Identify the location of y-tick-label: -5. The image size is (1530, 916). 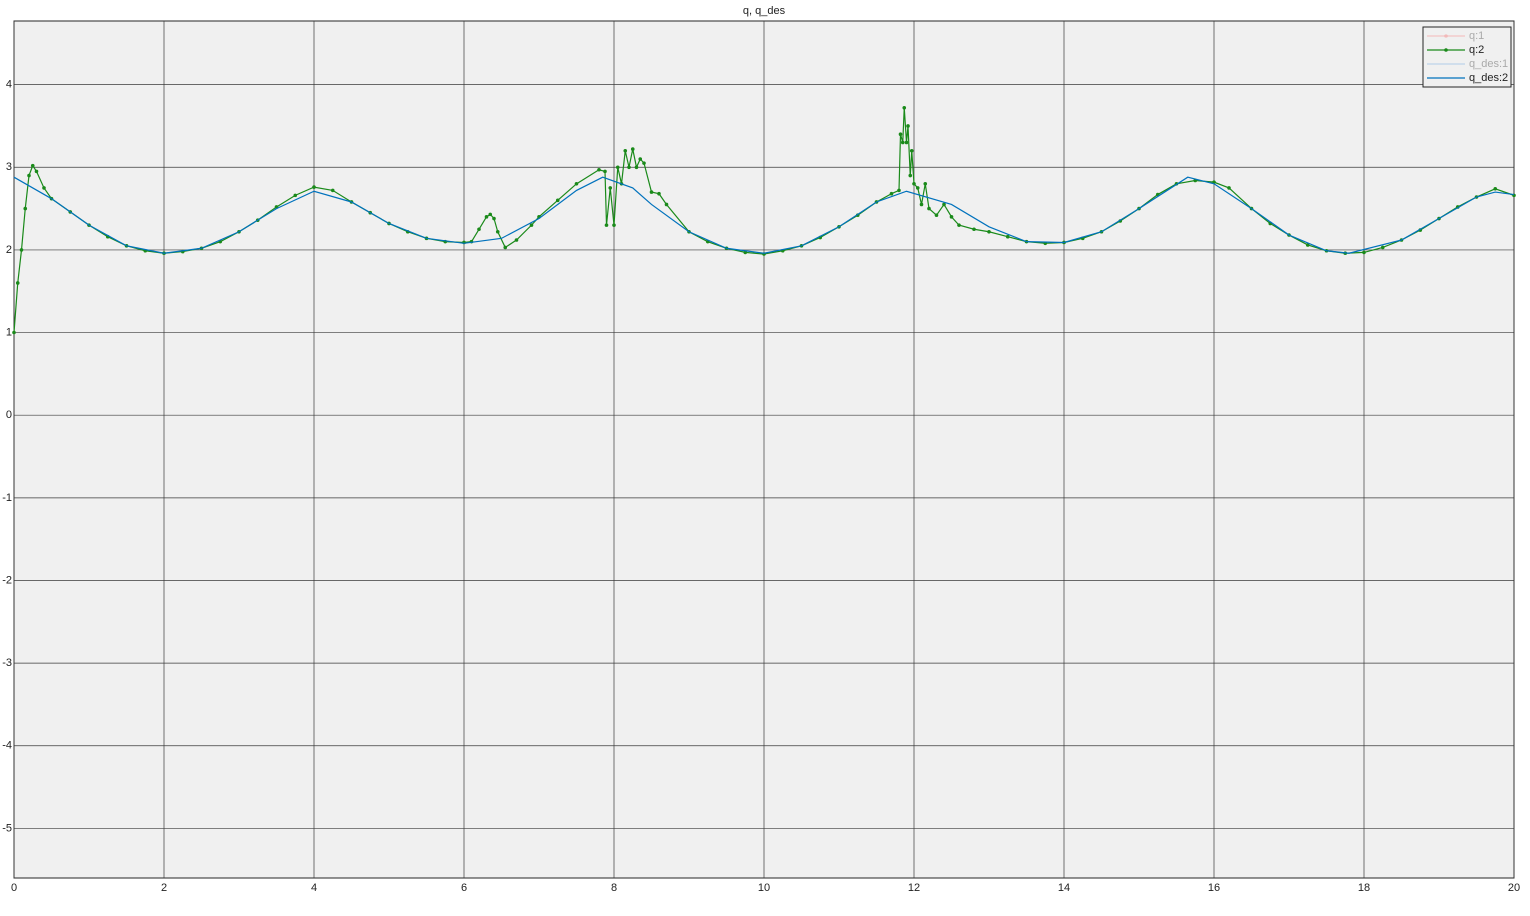
(7, 828).